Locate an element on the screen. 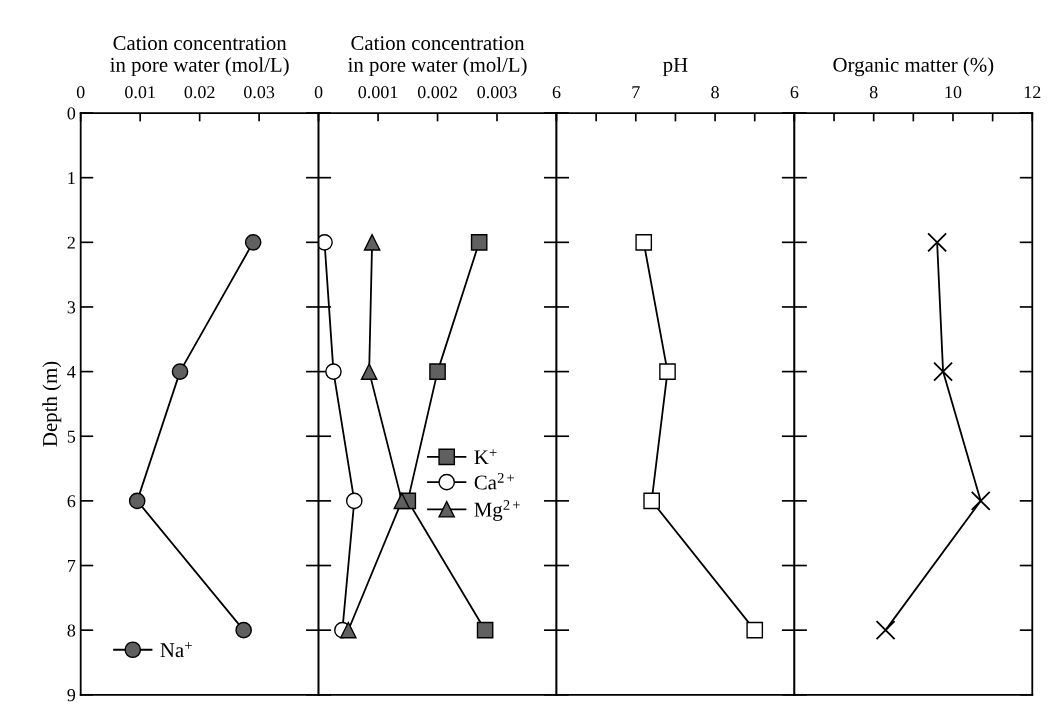  y-tick-label: 6 is located at coordinates (71, 501).